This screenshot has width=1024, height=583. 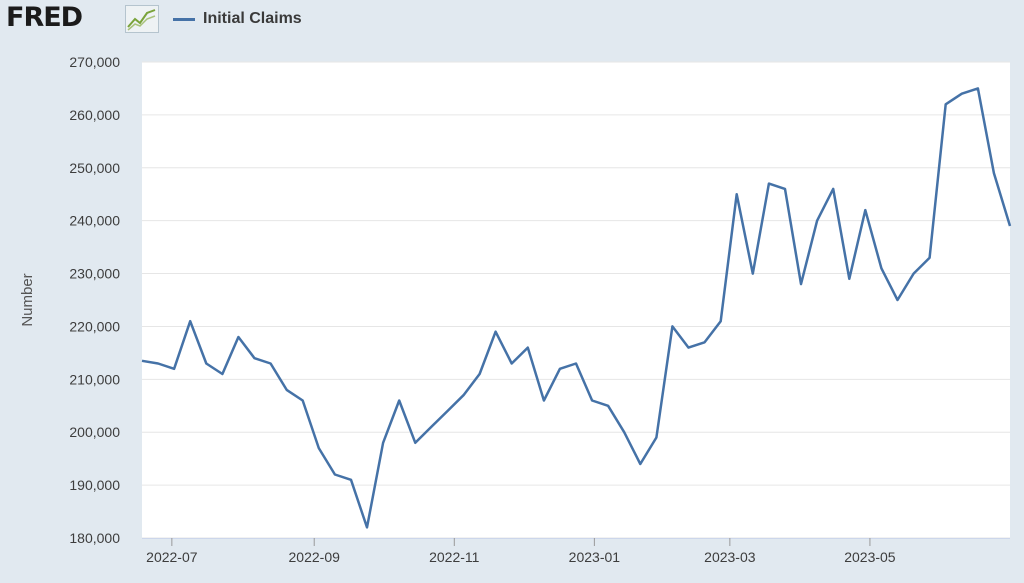 I want to click on x-tick-label: 2023-03, so click(x=730, y=557).